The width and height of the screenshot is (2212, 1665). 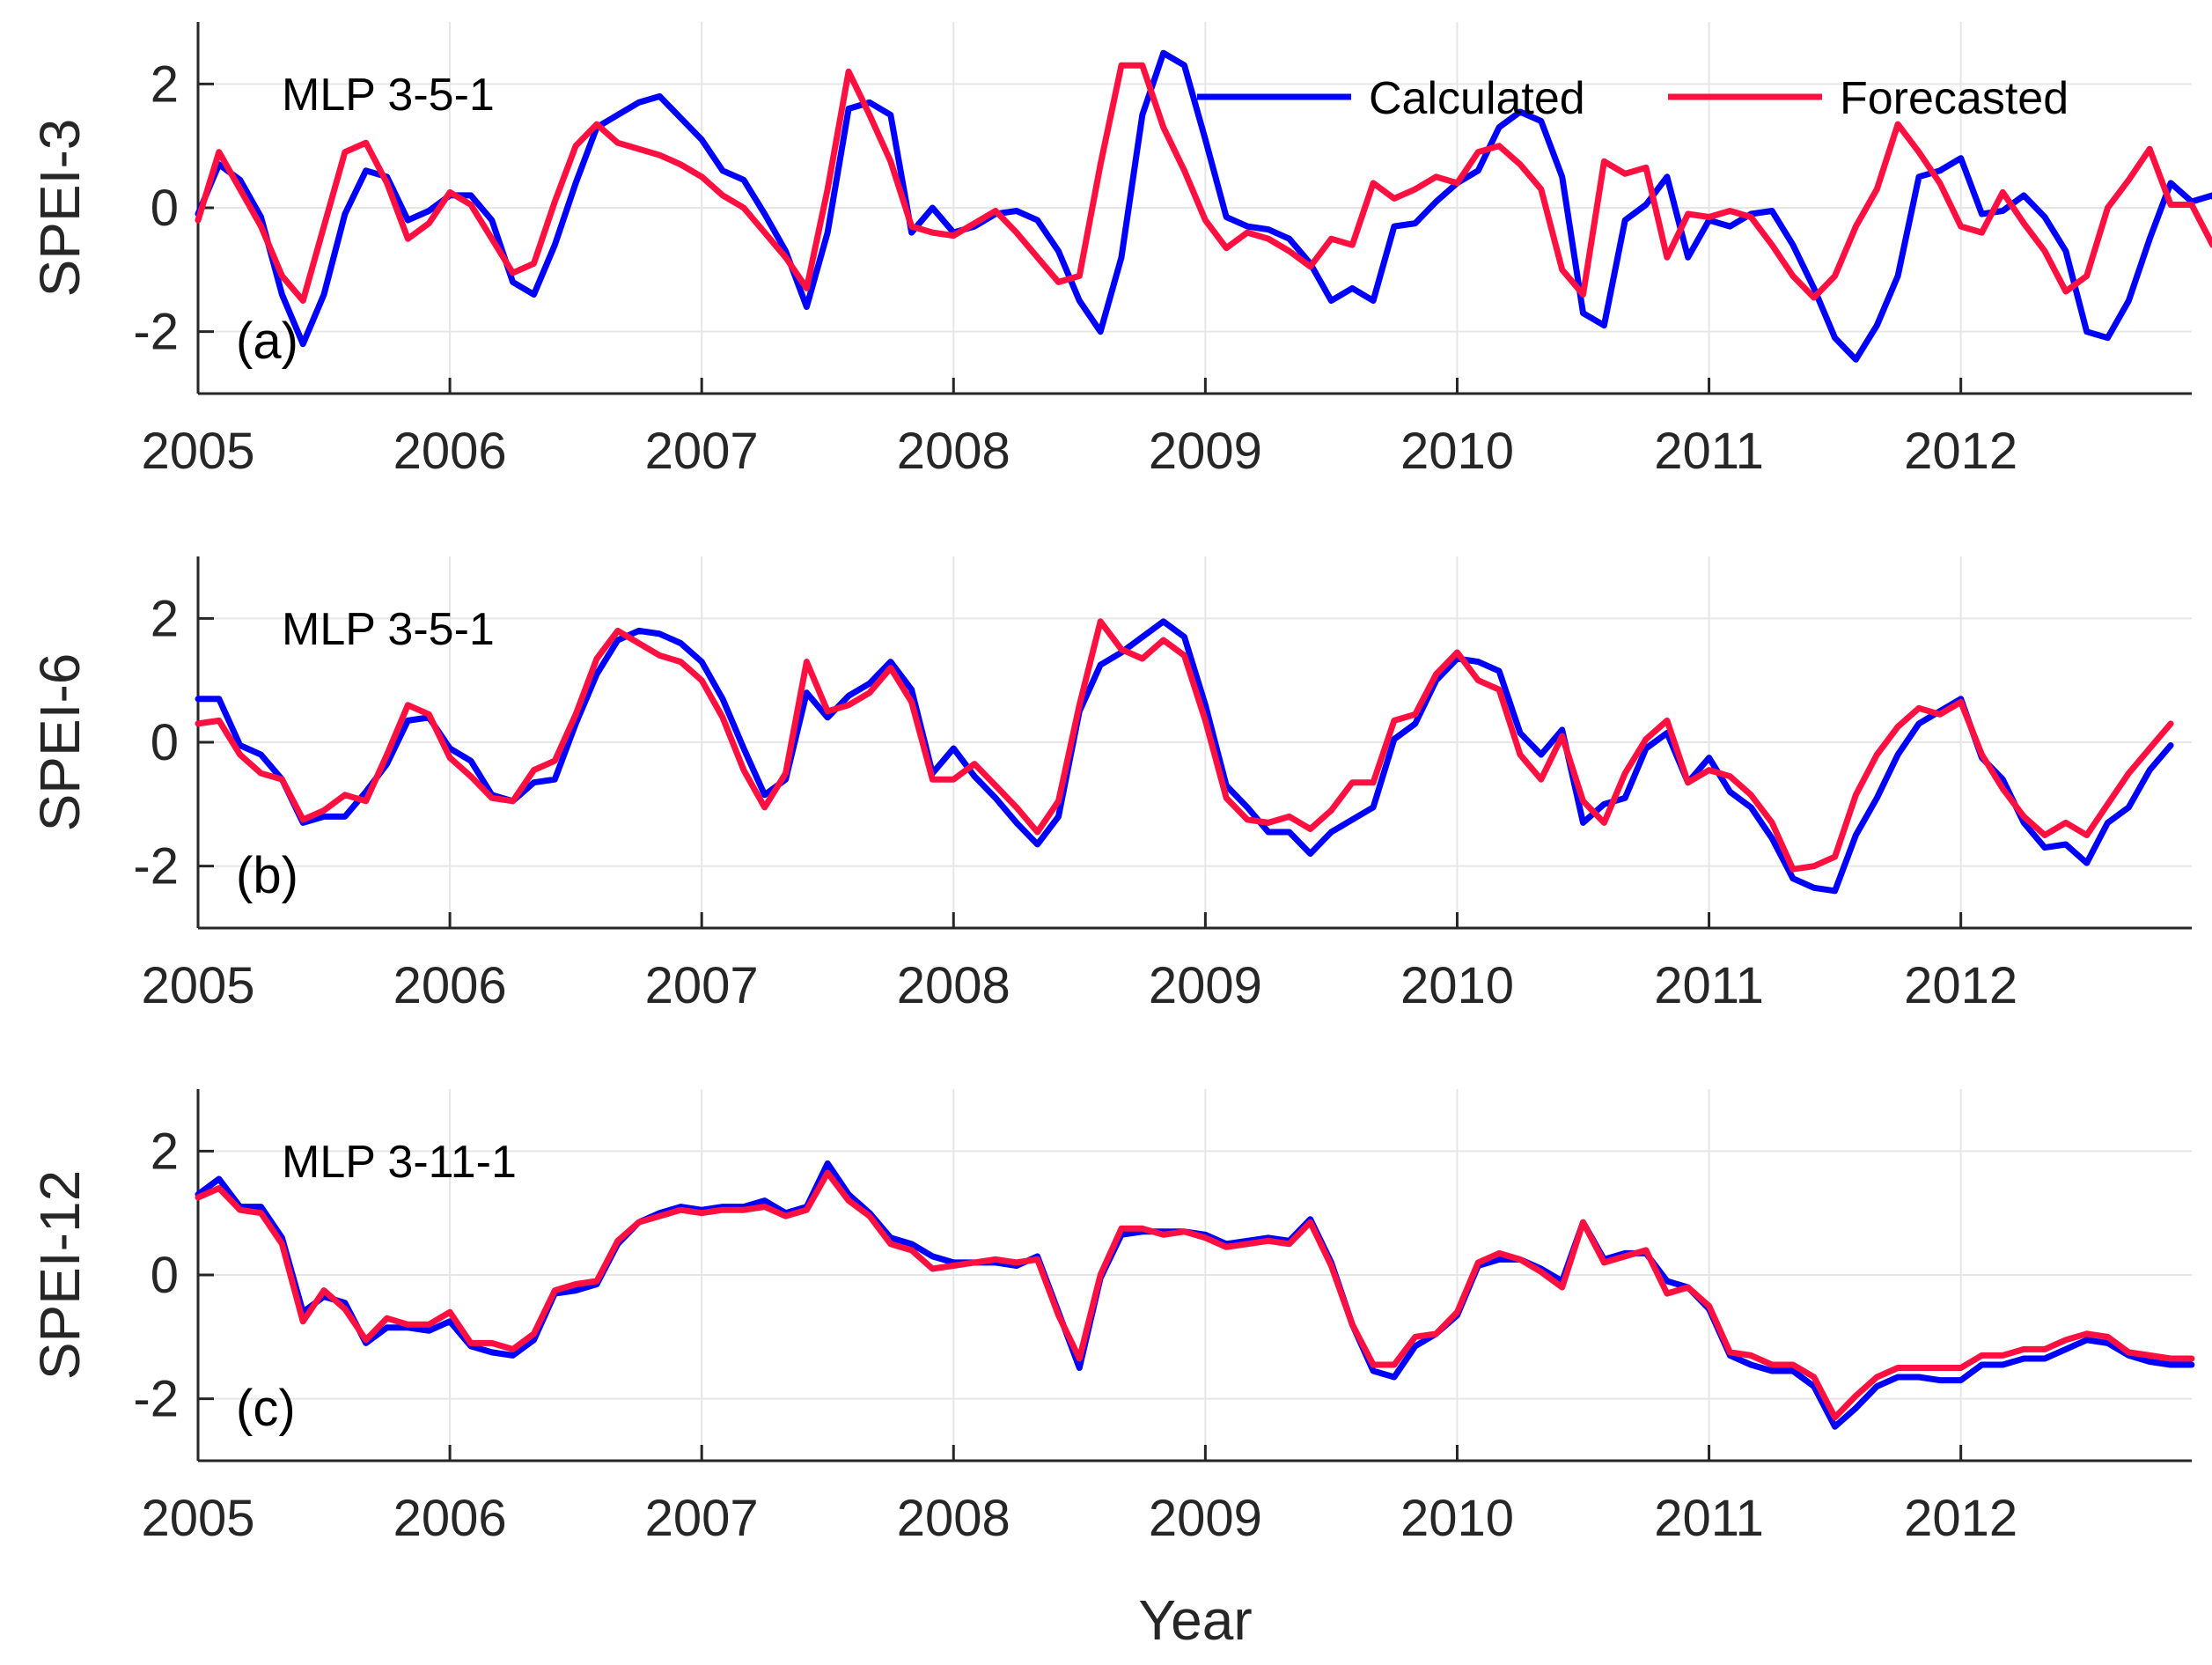 I want to click on legend: Calculated Forecasted, so click(x=1633, y=99).